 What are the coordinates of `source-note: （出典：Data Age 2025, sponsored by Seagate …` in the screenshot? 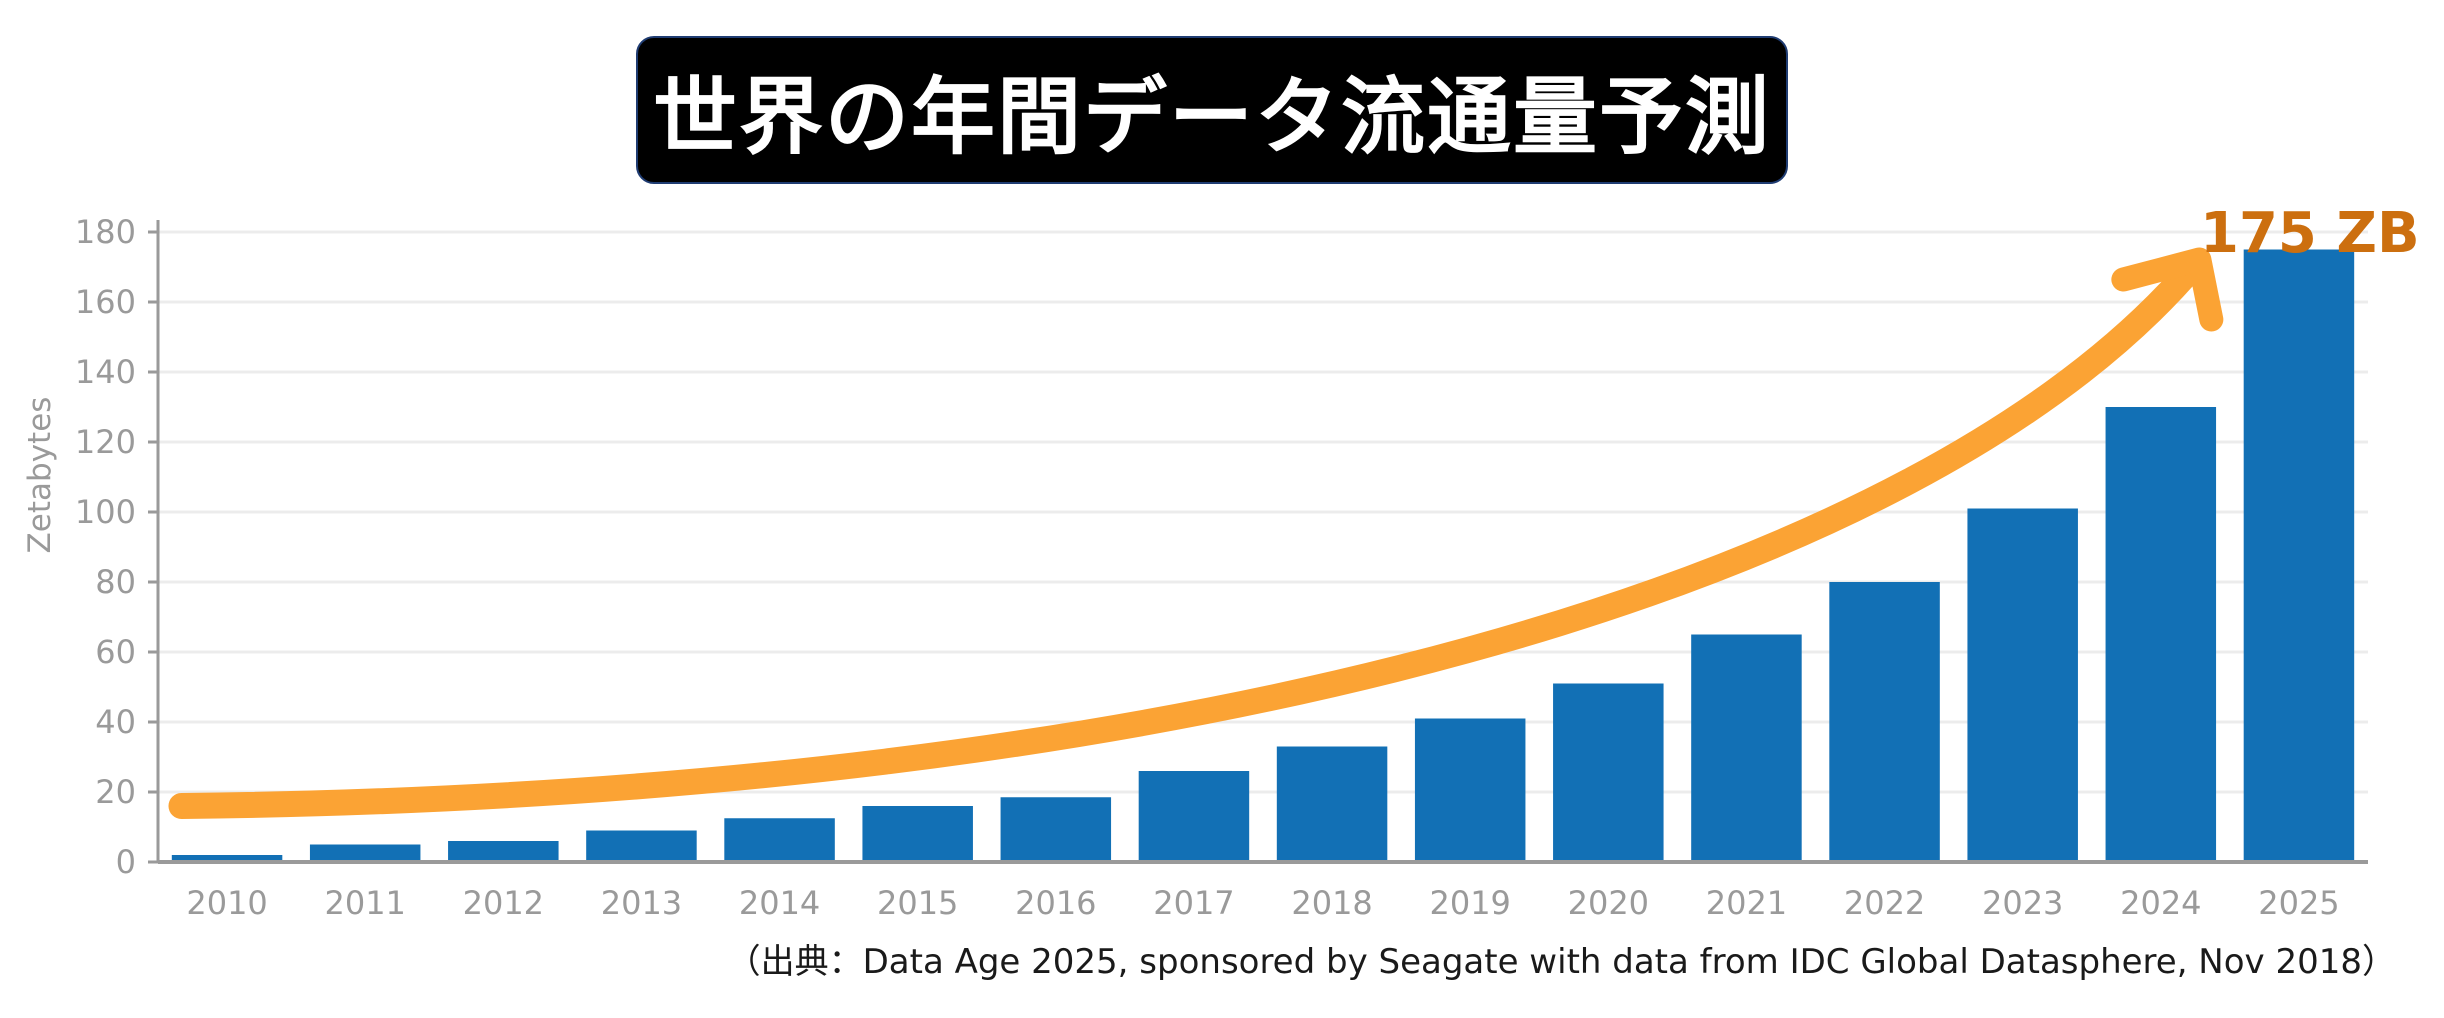 It's located at (1561, 962).